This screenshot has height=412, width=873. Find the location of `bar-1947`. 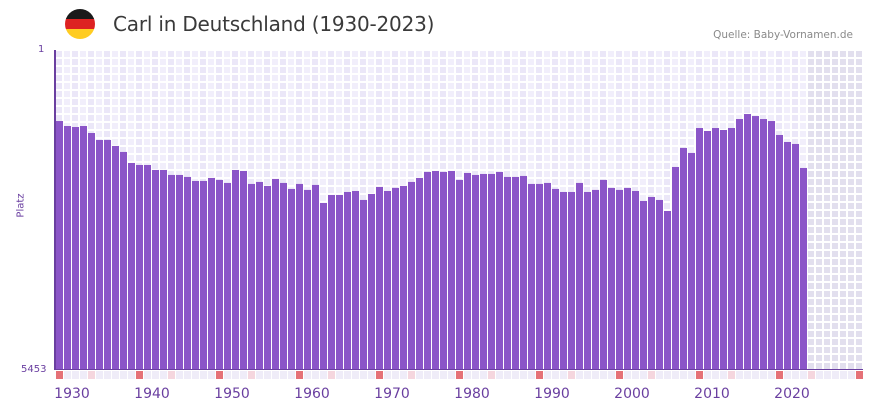

bar-1947 is located at coordinates (195, 275).